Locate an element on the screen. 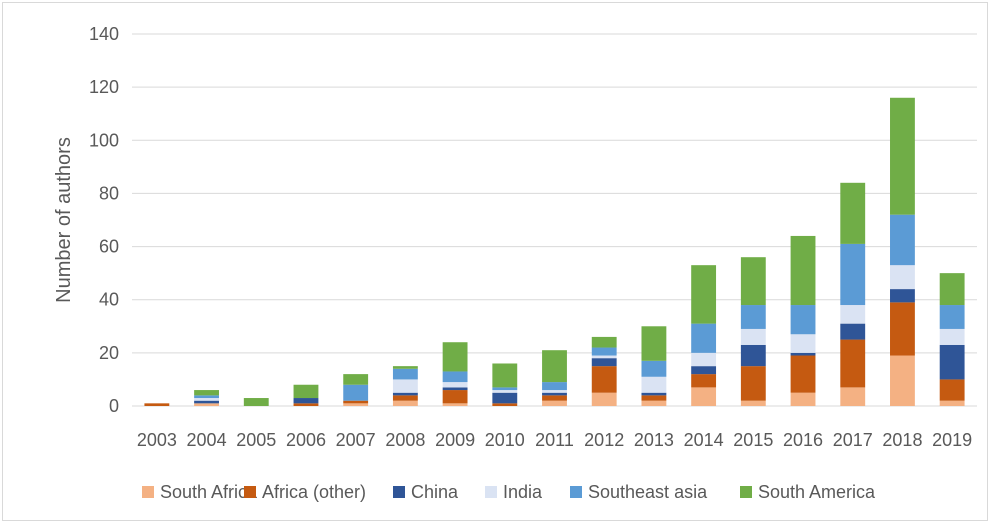 This screenshot has height=525, width=991. y-axis-label: Number of authors is located at coordinates (64, 220).